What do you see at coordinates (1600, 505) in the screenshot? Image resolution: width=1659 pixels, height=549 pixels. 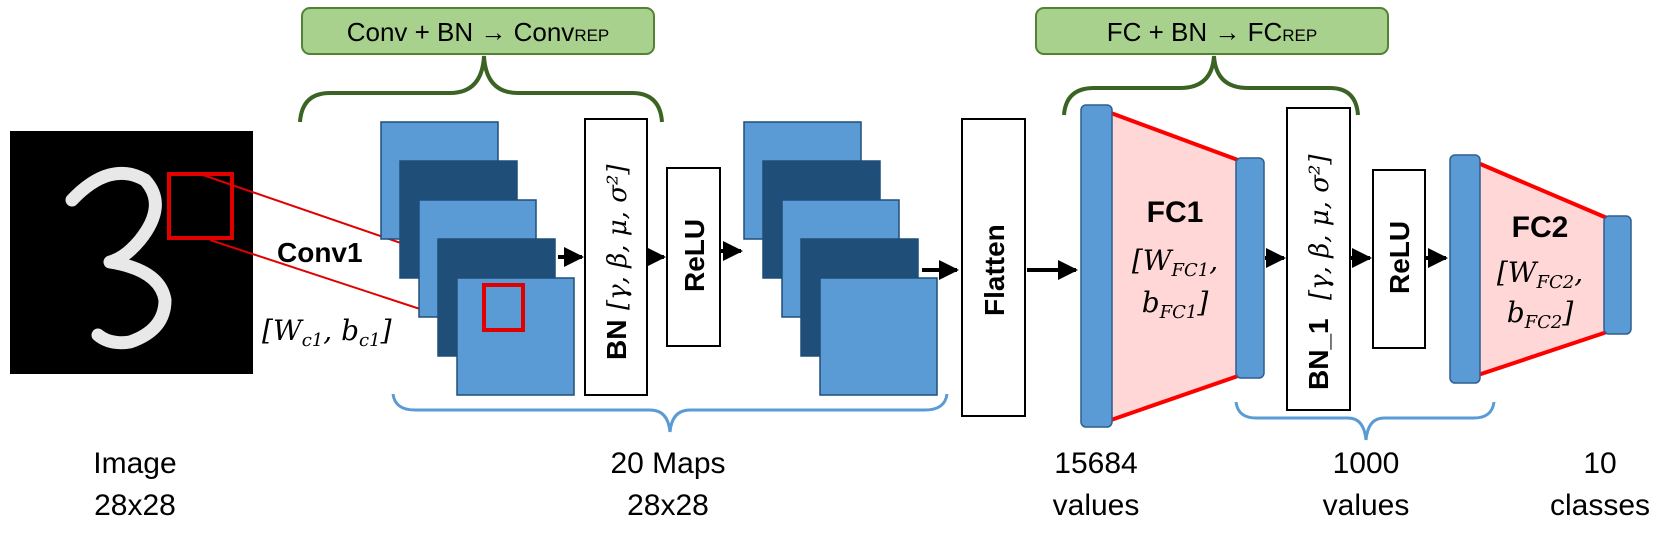 I see `label-classes-unit: classes` at bounding box center [1600, 505].